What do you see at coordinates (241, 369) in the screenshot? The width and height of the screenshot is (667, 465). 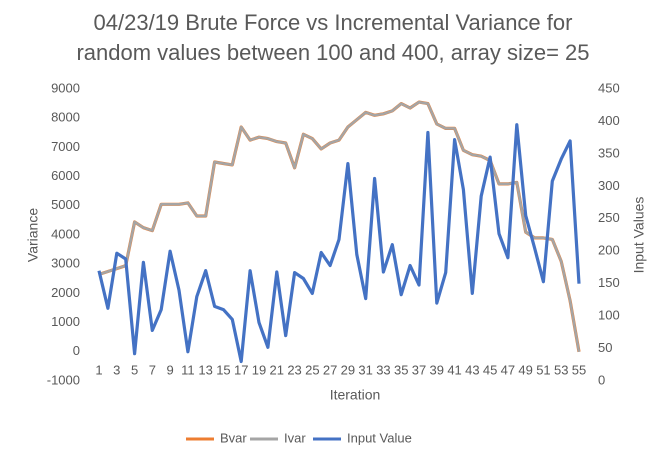 I see `x-tick-label: 17` at bounding box center [241, 369].